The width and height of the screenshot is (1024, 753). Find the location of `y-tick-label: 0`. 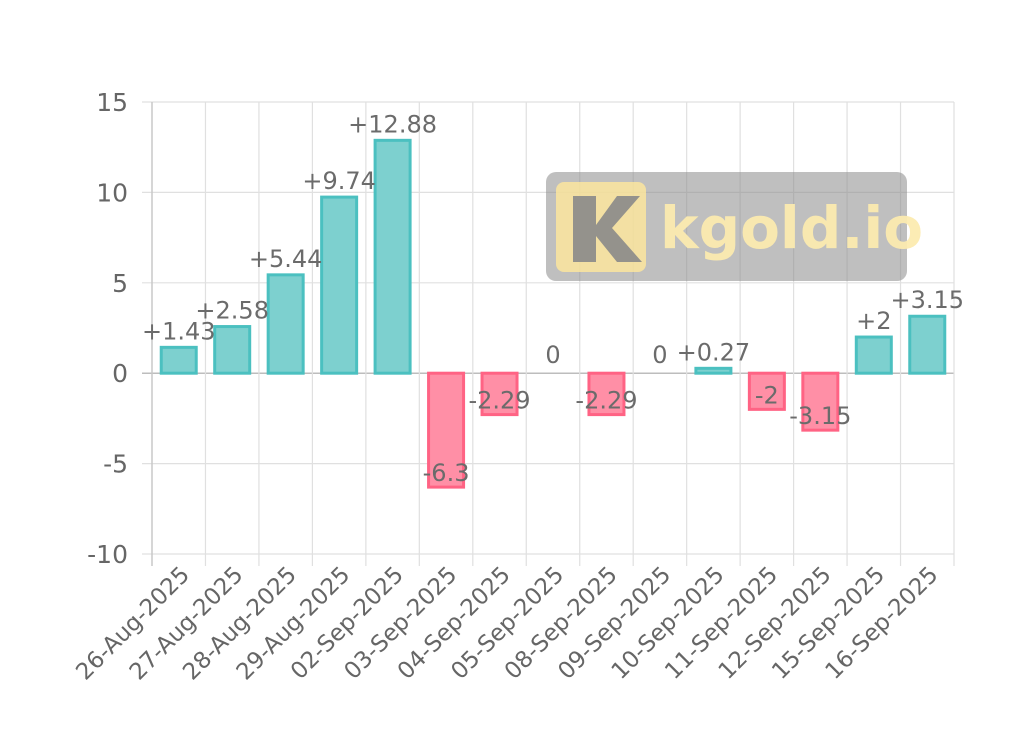

y-tick-label: 0 is located at coordinates (120, 373).